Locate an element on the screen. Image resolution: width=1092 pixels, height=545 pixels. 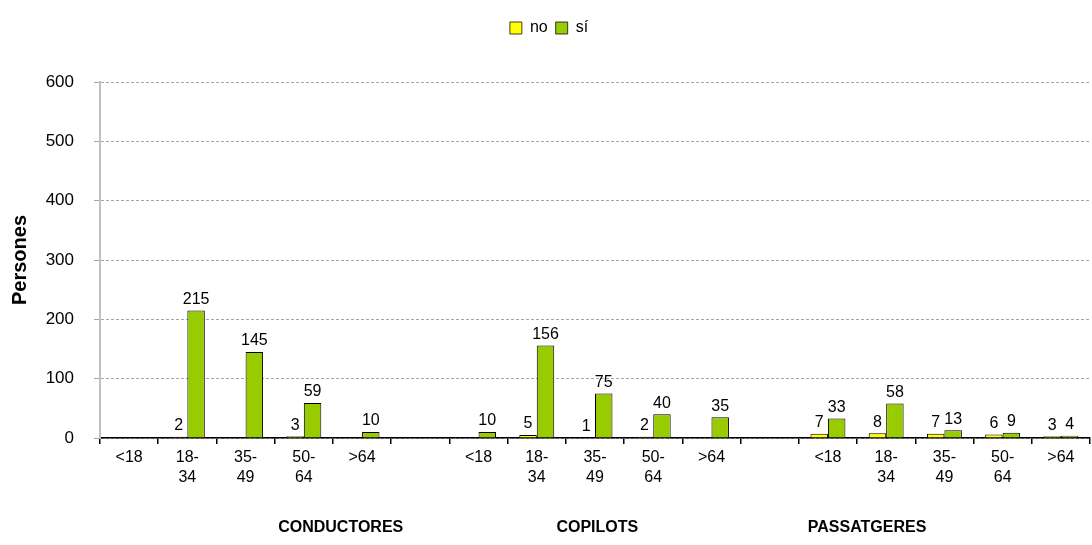
data-label: 6 is located at coordinates (994, 422).